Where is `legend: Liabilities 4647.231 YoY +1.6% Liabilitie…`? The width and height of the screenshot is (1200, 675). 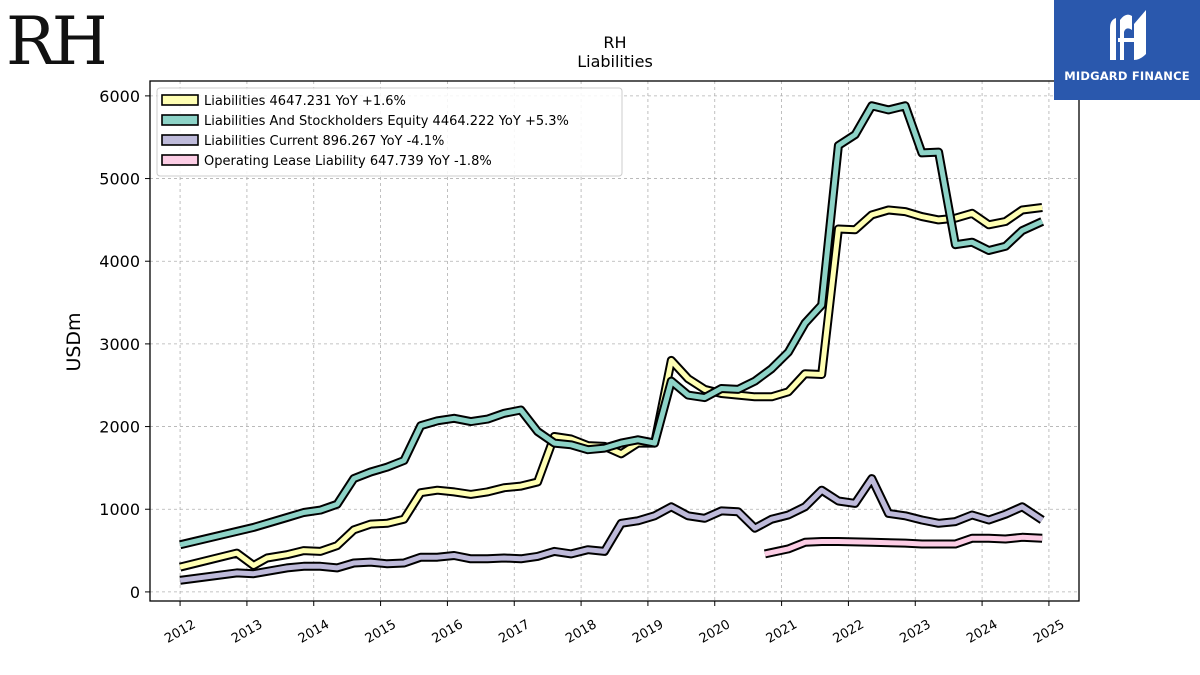 legend: Liabilities 4647.231 YoY +1.6% Liabilitie… is located at coordinates (389, 132).